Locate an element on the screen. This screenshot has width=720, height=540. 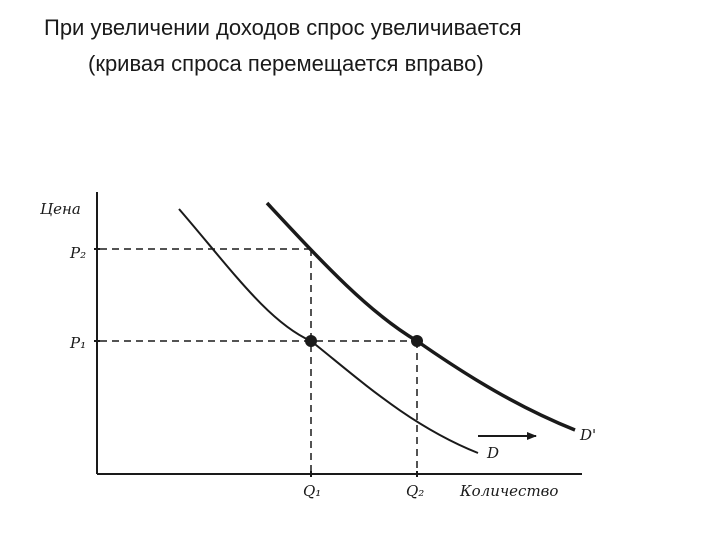
equilibrium-point-q1 is located at coordinates (311, 341).